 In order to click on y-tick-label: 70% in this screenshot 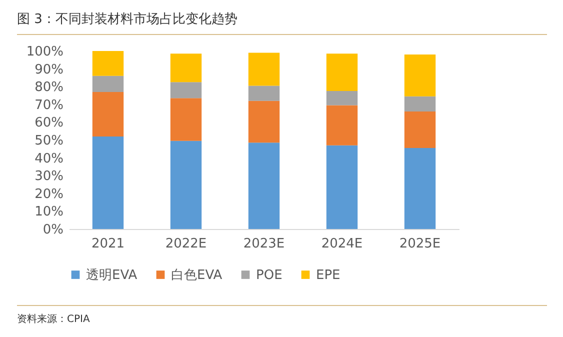, I will do `click(49, 105)`.